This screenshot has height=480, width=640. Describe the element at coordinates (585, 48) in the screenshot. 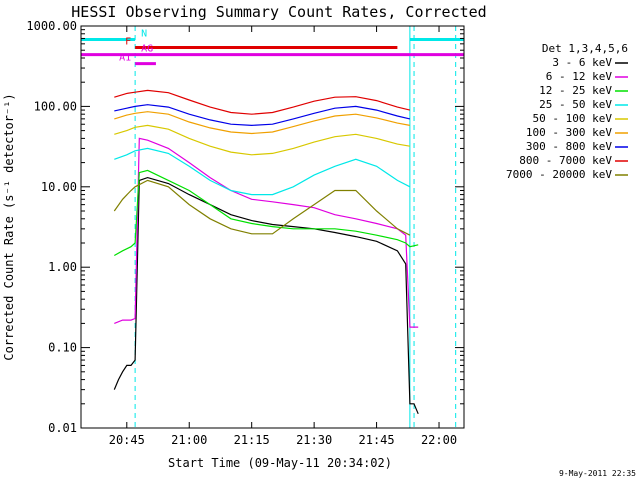

I see `legend-title: Det 1,3,4,5,6` at that location.